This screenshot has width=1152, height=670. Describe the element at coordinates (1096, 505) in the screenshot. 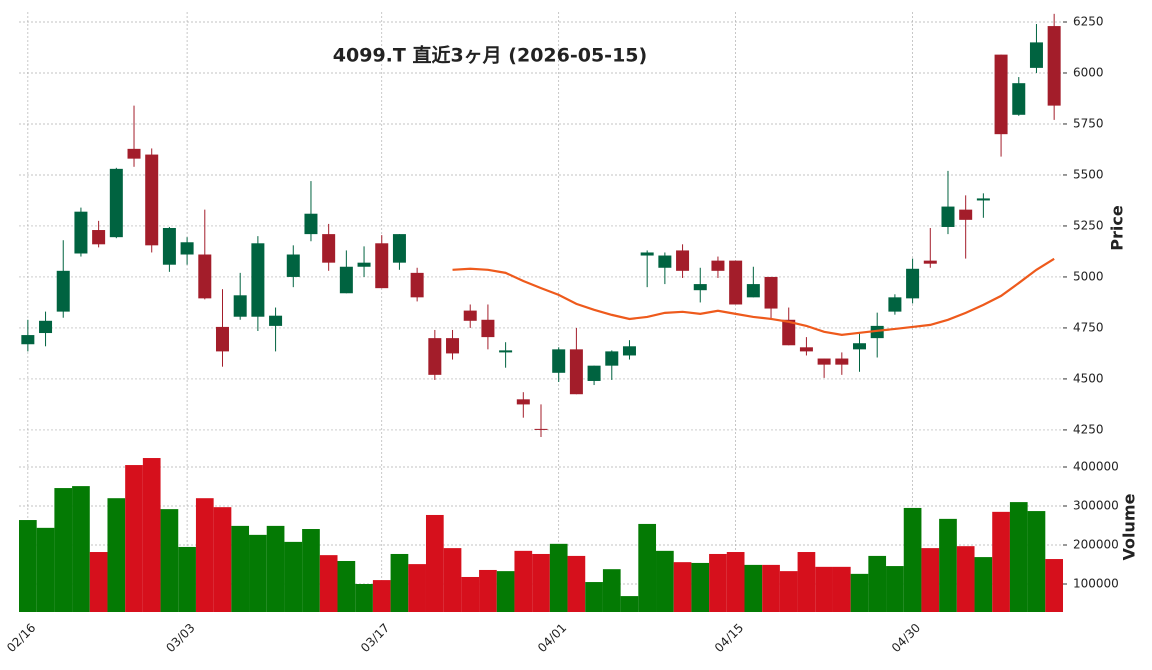

I see `y-tick-label: 300000` at that location.